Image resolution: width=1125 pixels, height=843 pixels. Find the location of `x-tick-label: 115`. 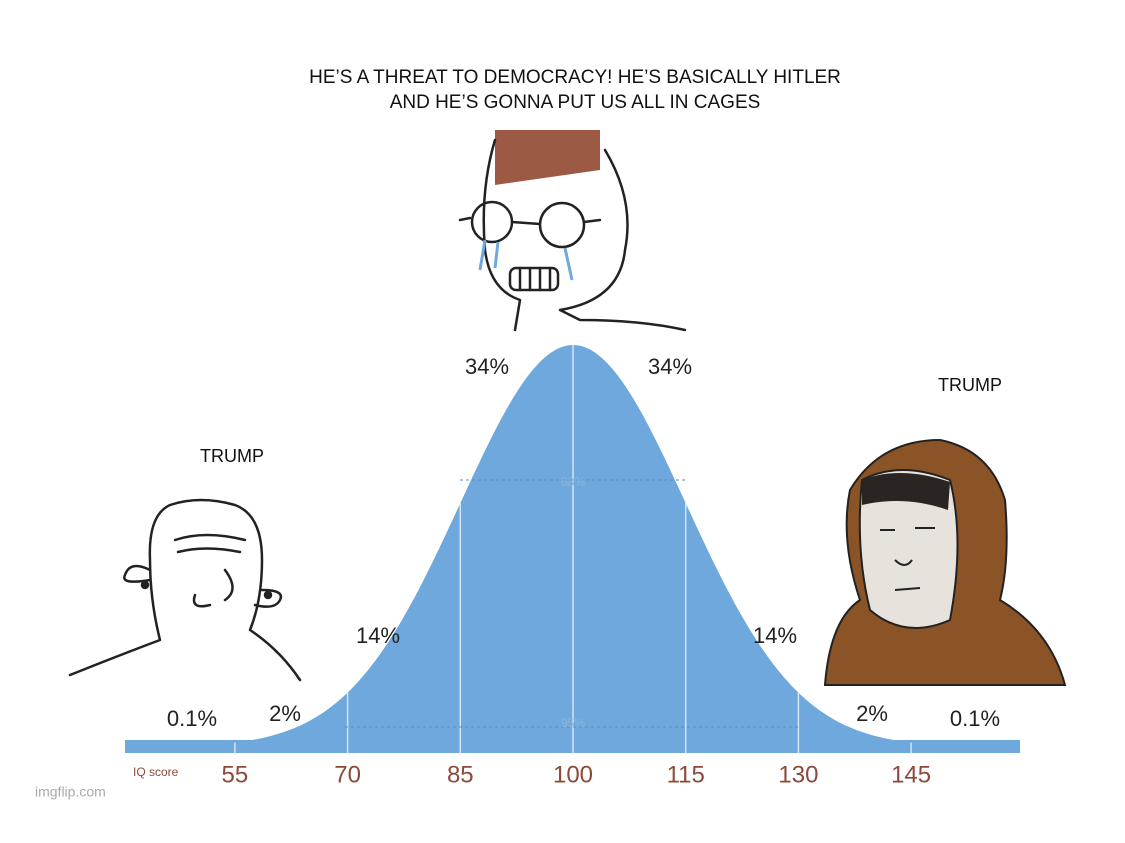

x-tick-label: 115 is located at coordinates (686, 774).